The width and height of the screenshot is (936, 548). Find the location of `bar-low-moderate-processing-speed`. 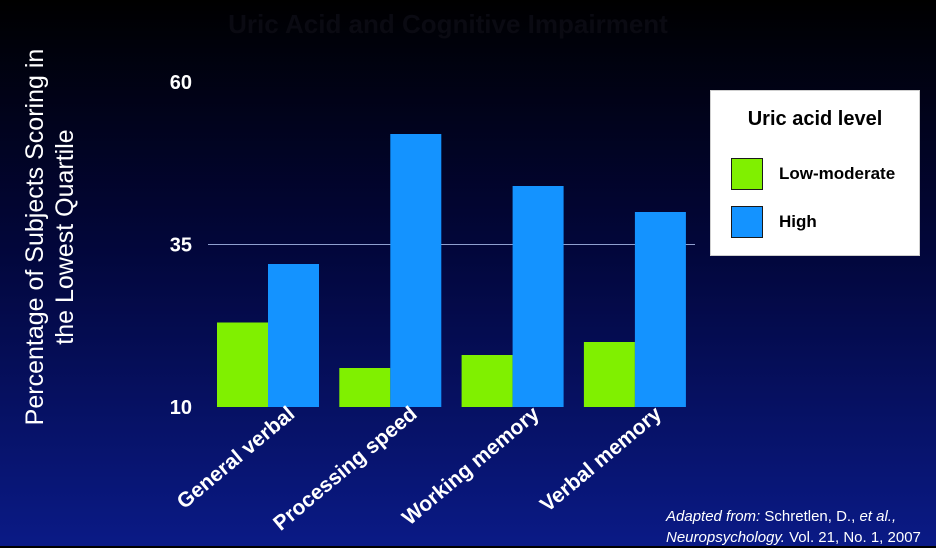

bar-low-moderate-processing-speed is located at coordinates (365, 387).